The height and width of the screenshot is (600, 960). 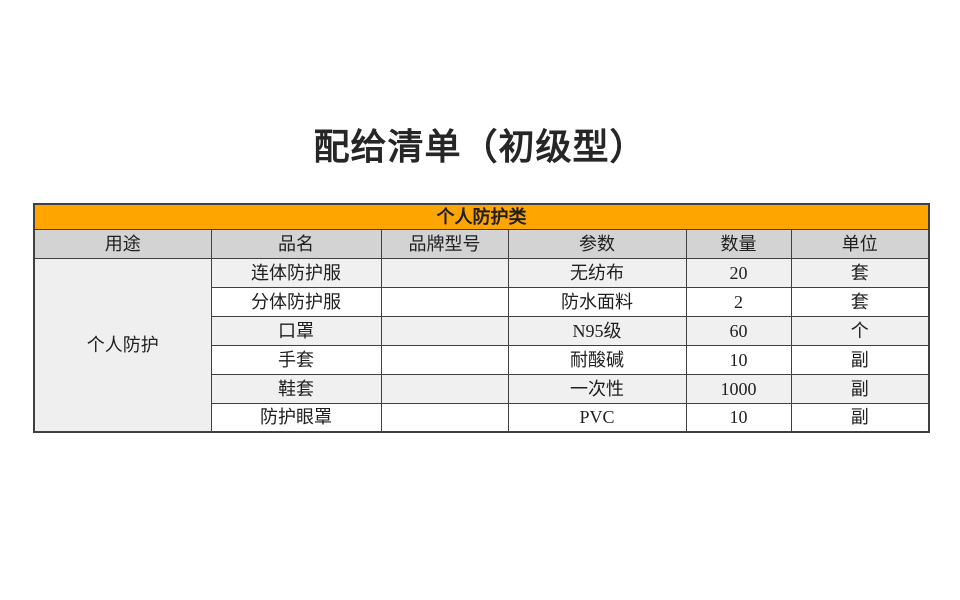 What do you see at coordinates (122, 243) in the screenshot?
I see `column-header-usage: 用途` at bounding box center [122, 243].